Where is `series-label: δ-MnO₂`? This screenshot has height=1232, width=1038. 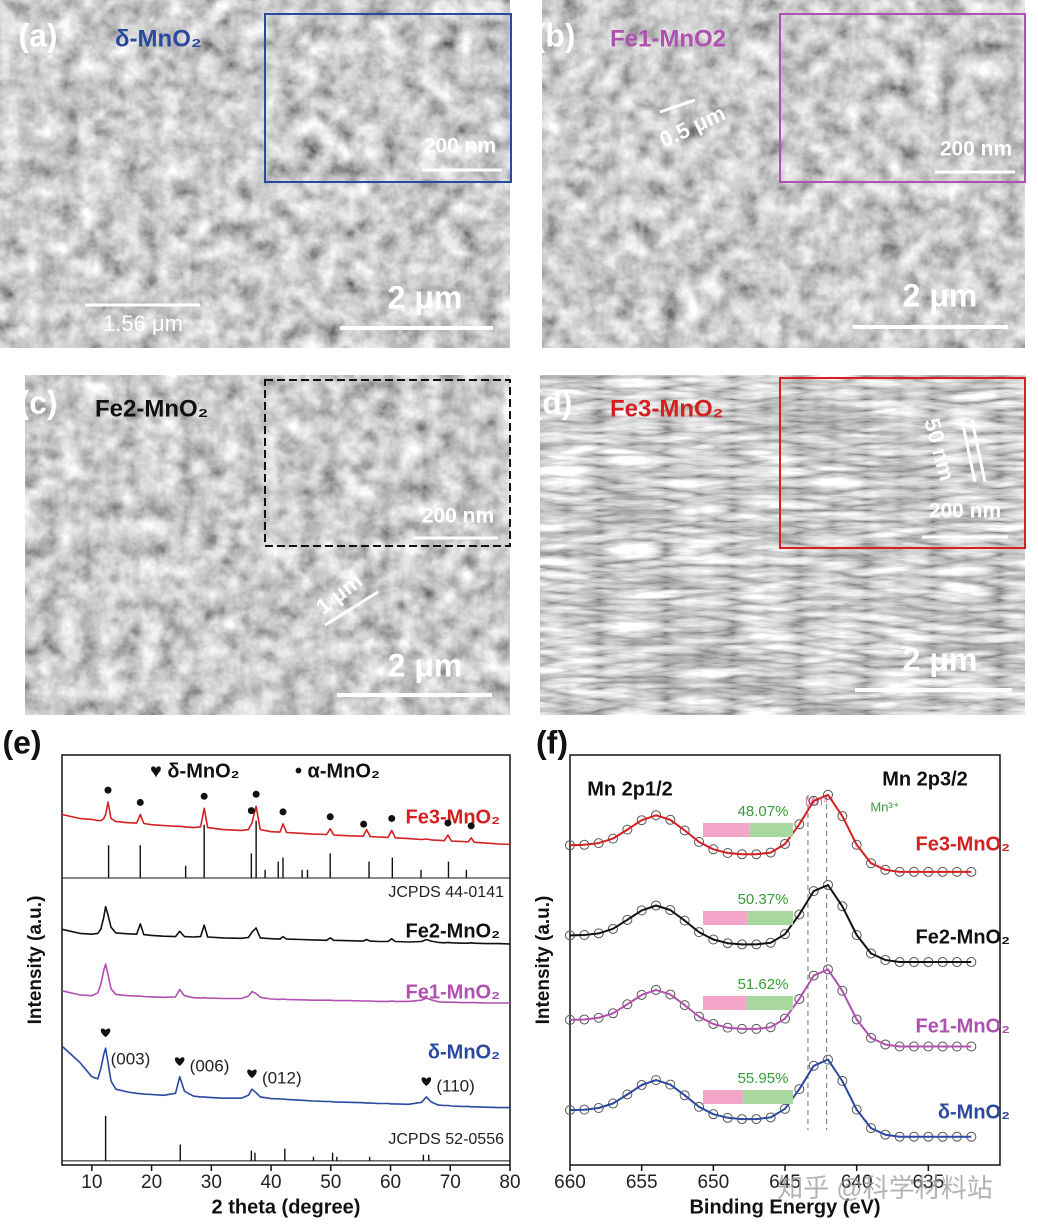 series-label: δ-MnO₂ is located at coordinates (464, 1052).